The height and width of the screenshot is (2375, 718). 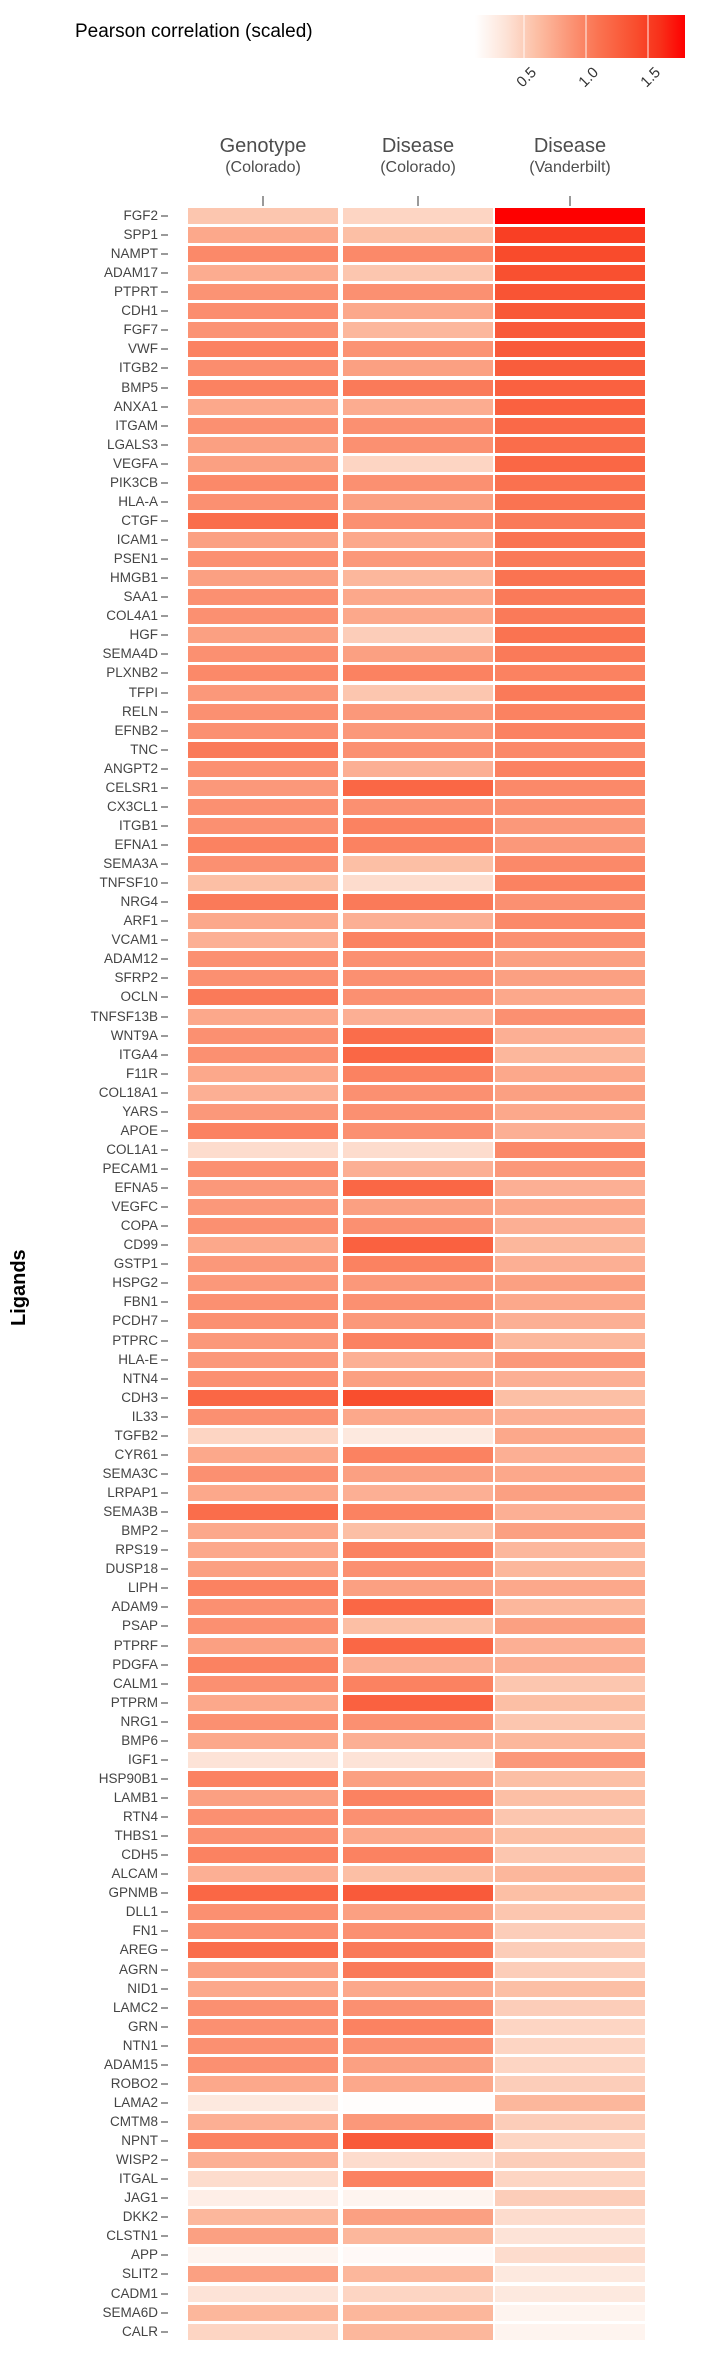 What do you see at coordinates (570, 146) in the screenshot?
I see `column-header-label: Disease` at bounding box center [570, 146].